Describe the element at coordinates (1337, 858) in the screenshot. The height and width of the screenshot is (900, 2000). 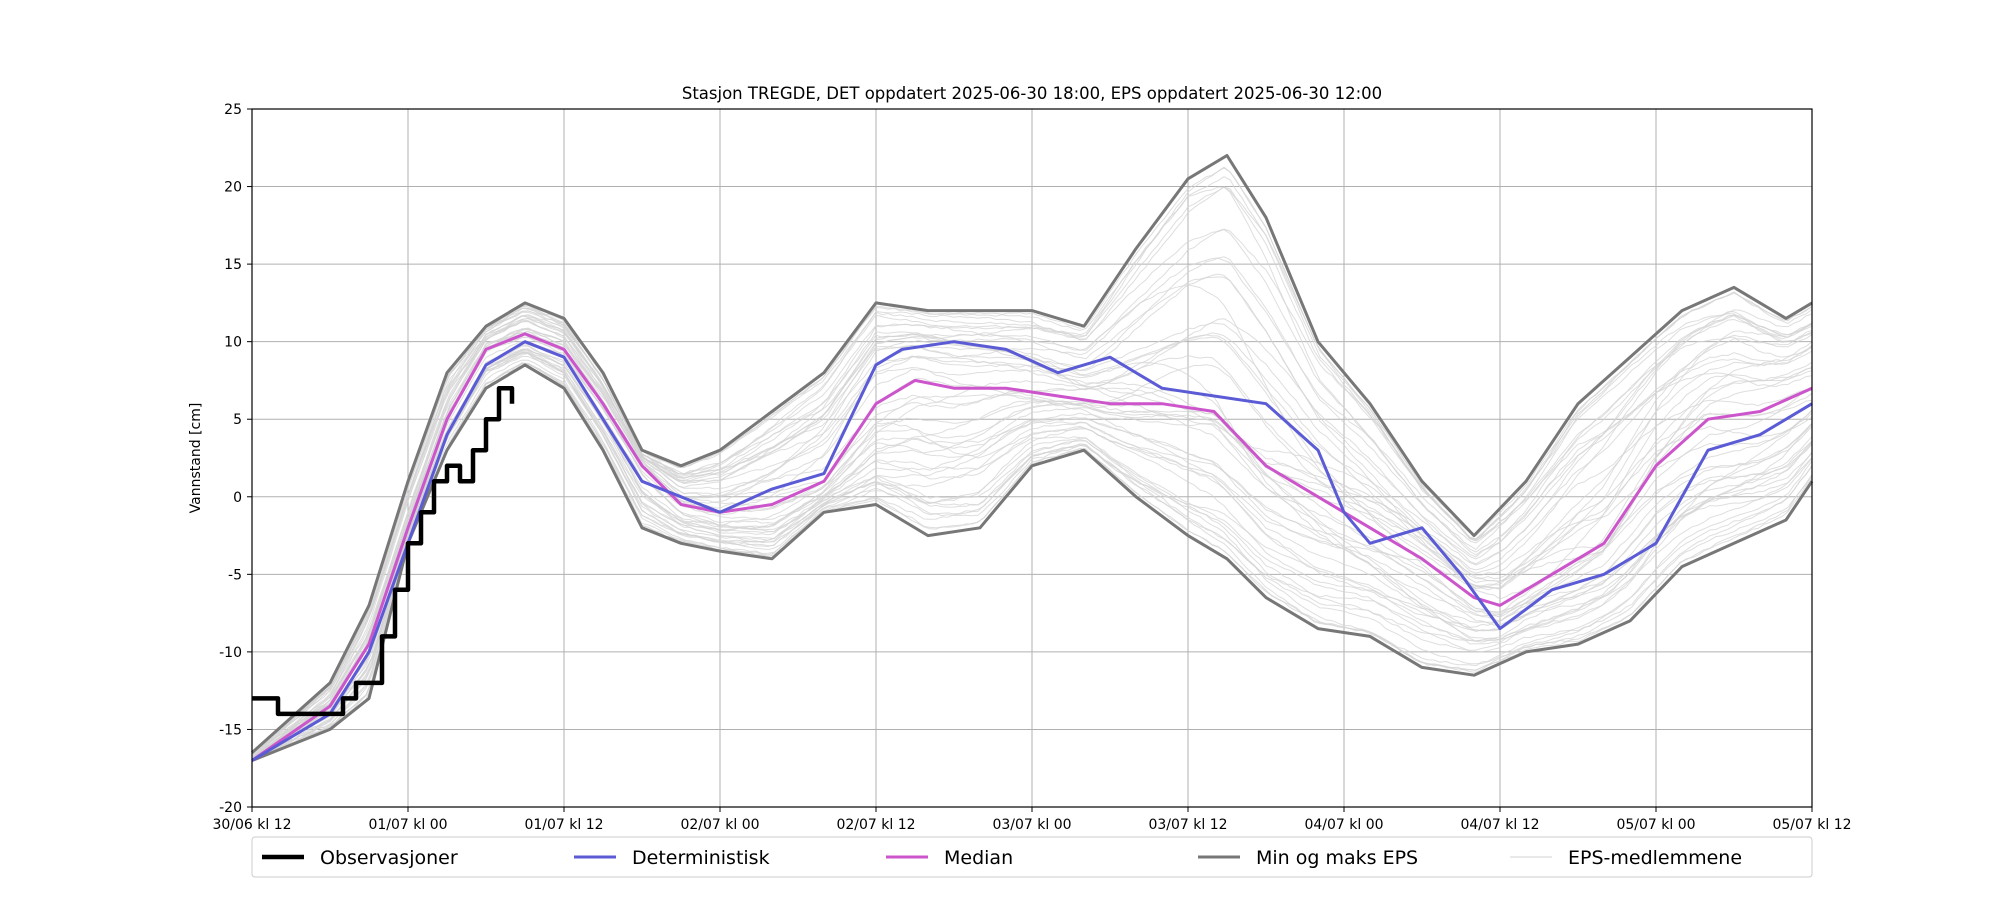
I see `legend-label: Min og maks EPS` at that location.